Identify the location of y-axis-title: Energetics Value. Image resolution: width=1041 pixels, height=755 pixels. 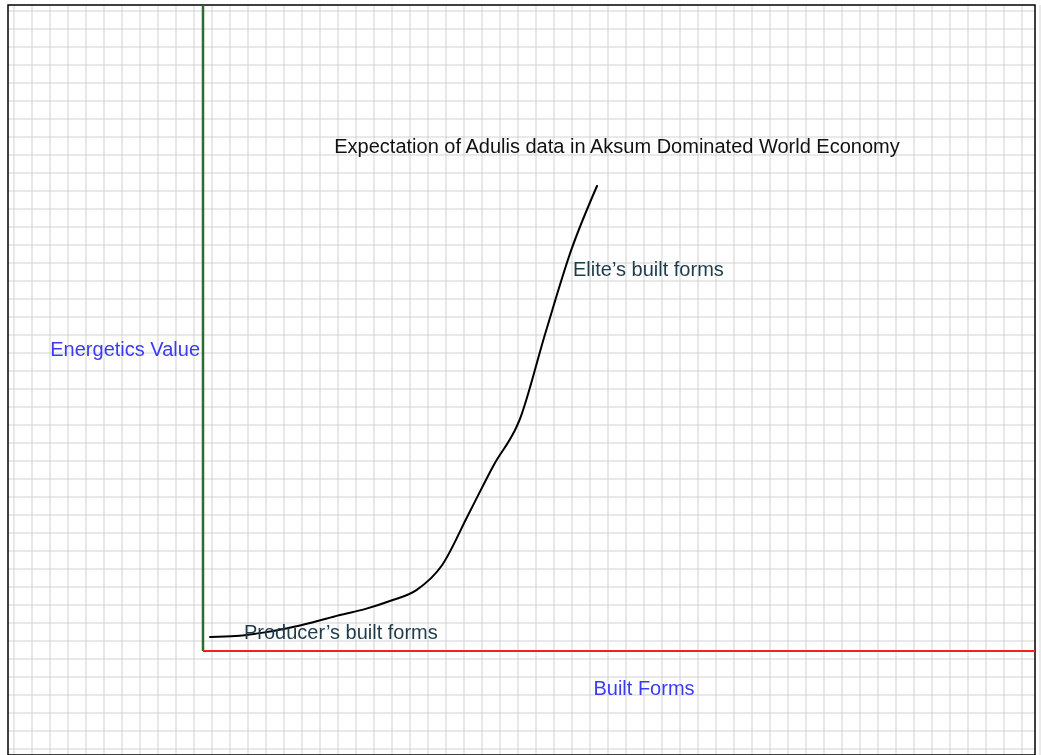
(125, 349).